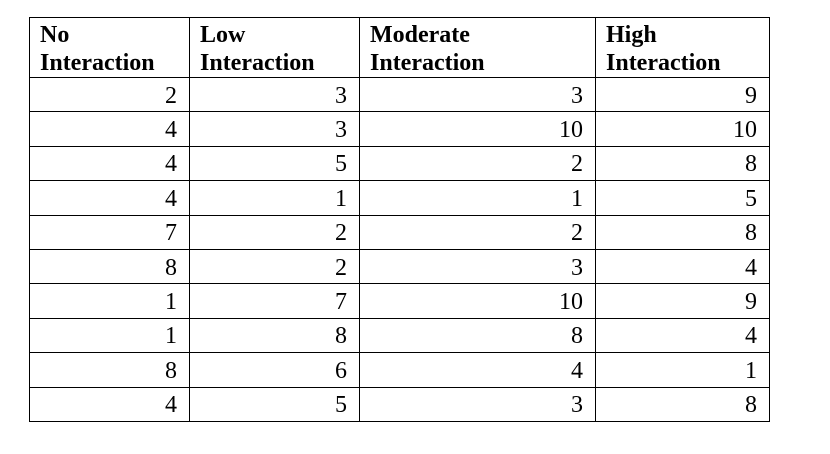 Image resolution: width=830 pixels, height=454 pixels. Describe the element at coordinates (682, 47) in the screenshot. I see `header-high-interaction: High Interaction` at that location.